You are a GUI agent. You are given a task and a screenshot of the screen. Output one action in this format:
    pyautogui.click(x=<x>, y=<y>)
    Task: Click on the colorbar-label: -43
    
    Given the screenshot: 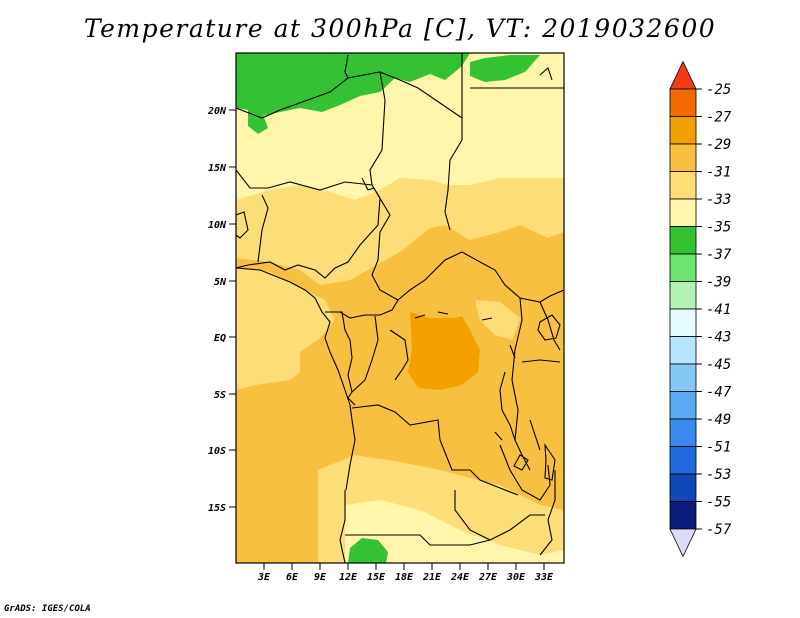 What is the action you would take?
    pyautogui.click(x=718, y=338)
    